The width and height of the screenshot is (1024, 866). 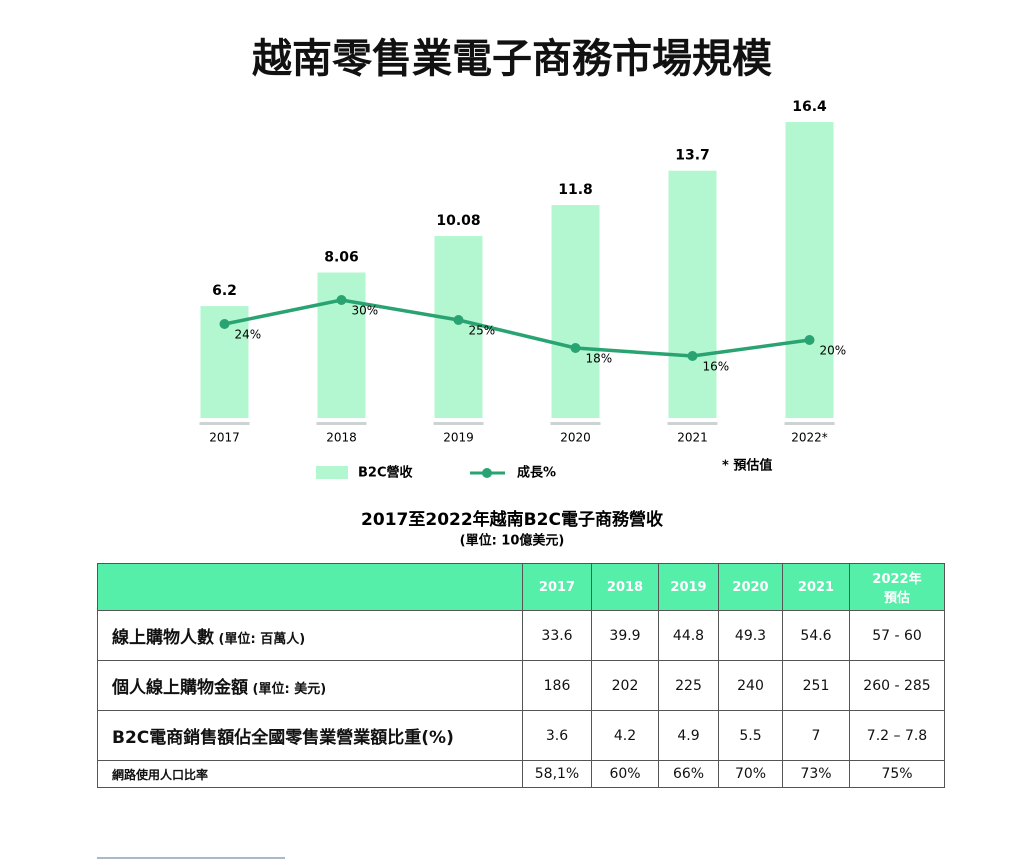 What do you see at coordinates (512, 59) in the screenshot?
I see `page-title: 越南零售業電子商務市場規模` at bounding box center [512, 59].